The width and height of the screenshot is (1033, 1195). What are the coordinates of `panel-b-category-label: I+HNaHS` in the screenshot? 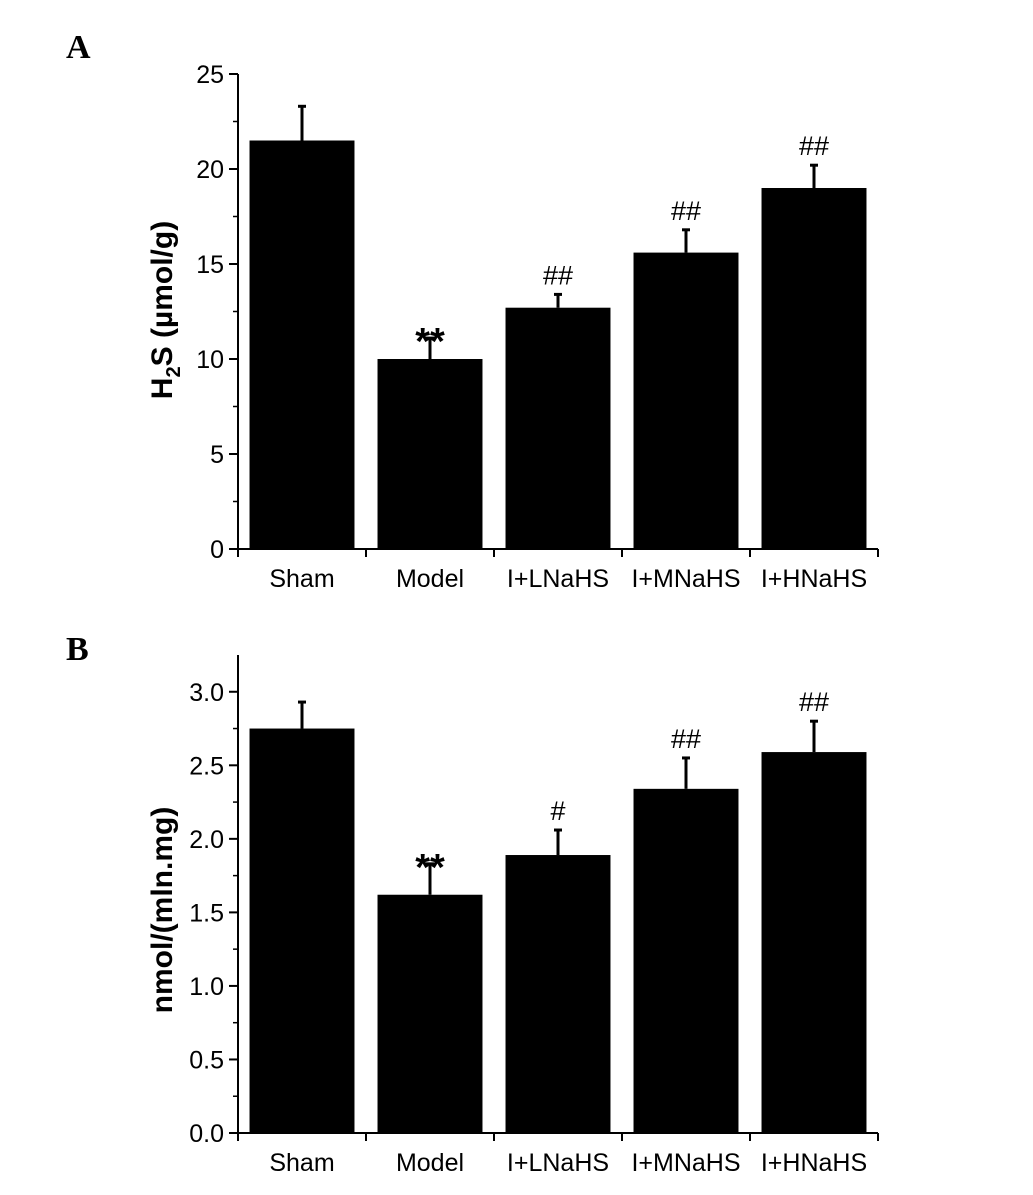 It's located at (814, 1163).